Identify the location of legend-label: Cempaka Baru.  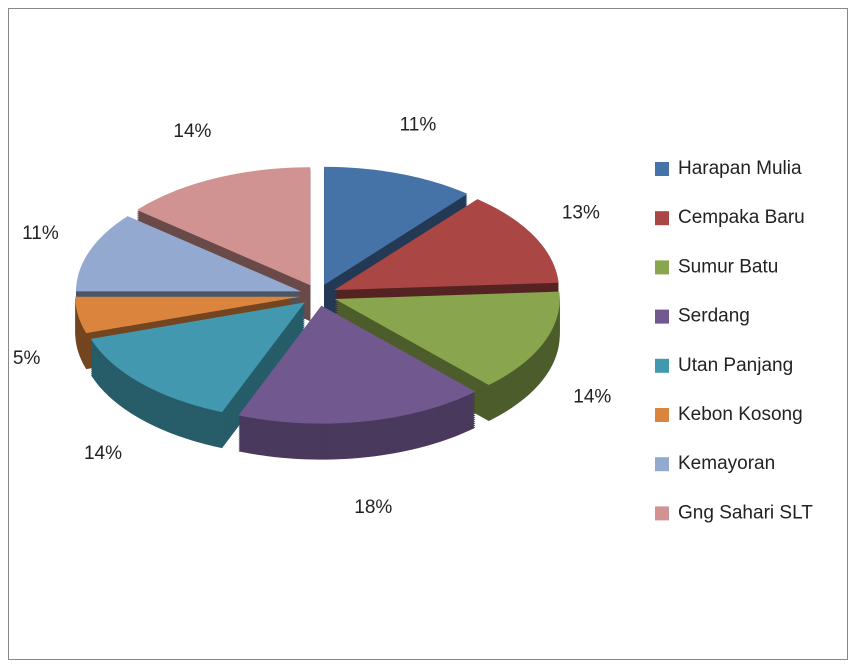
(741, 217).